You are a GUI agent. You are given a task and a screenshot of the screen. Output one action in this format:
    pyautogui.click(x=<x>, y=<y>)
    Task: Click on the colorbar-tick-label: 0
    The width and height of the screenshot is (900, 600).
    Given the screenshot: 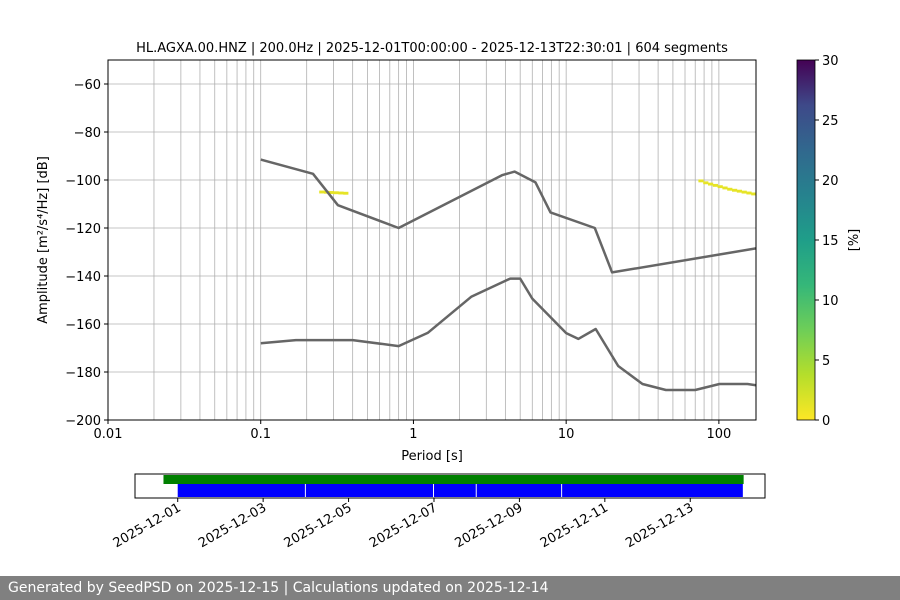 What is the action you would take?
    pyautogui.click(x=826, y=421)
    